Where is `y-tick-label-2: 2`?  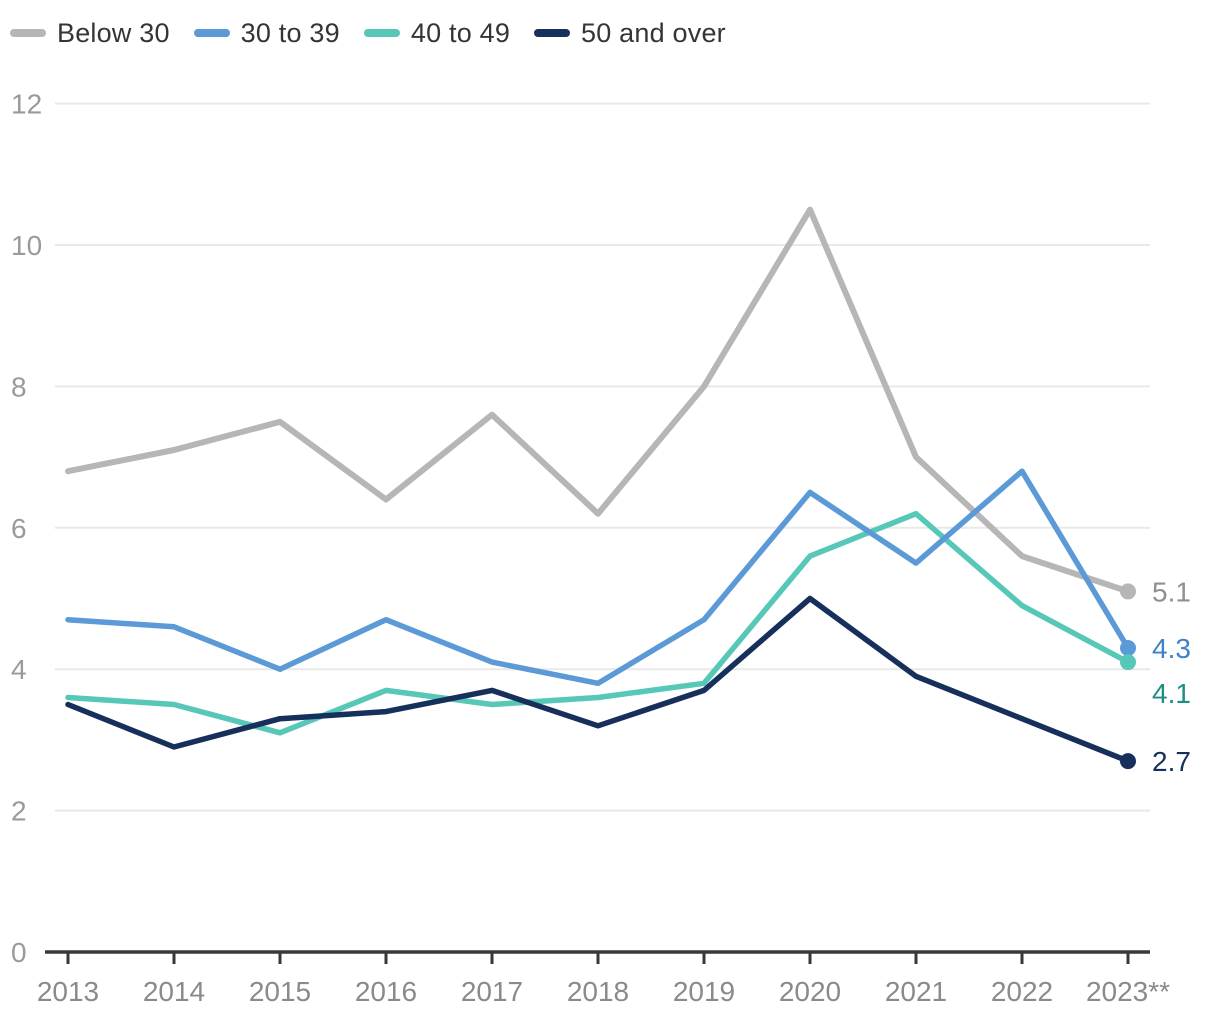 y-tick-label-2: 2 is located at coordinates (19, 811).